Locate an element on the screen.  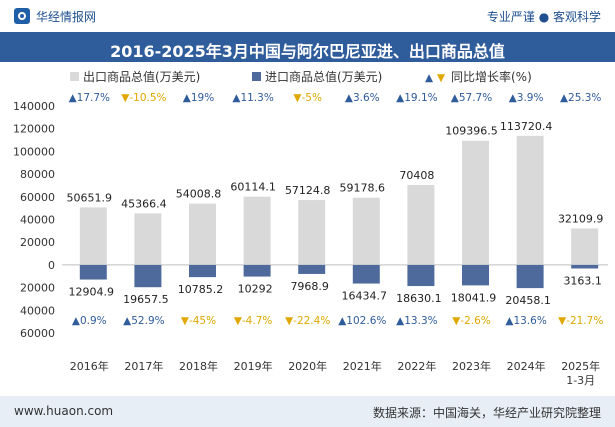
x-category-label: 2018年 is located at coordinates (198, 366).